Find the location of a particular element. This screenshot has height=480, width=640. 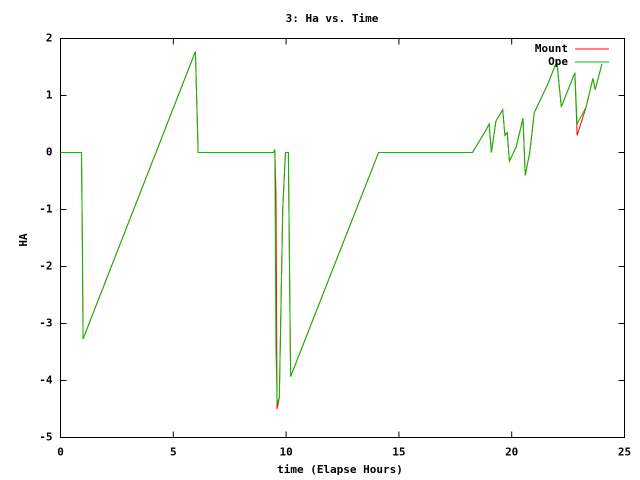

y-tick-label: -3 is located at coordinates (45, 323).